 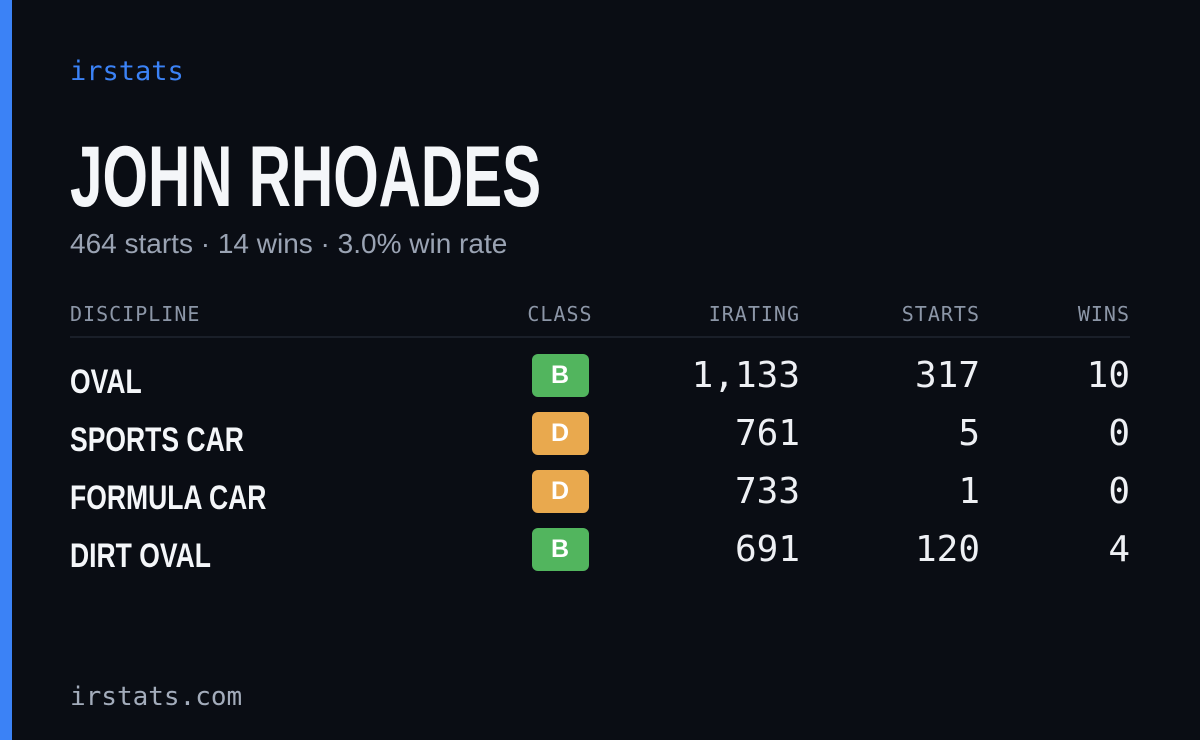 What do you see at coordinates (1108, 375) in the screenshot?
I see `wins: 10` at bounding box center [1108, 375].